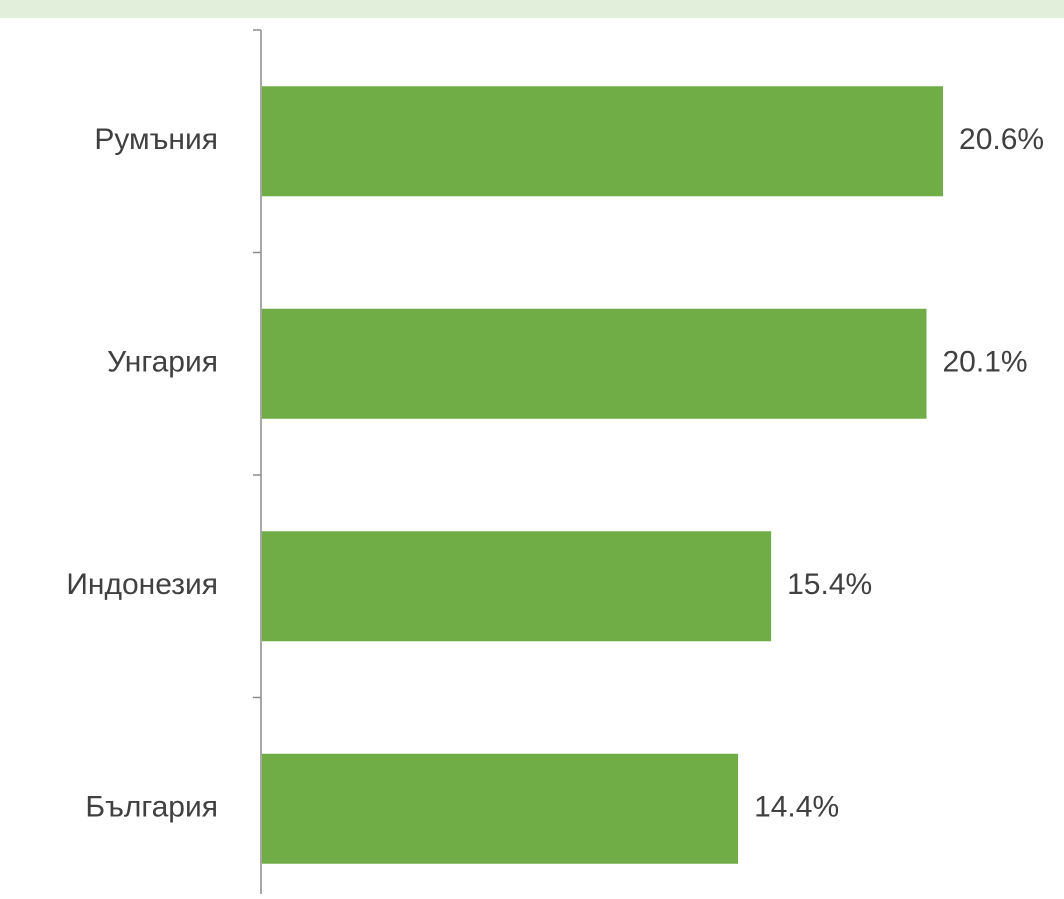 Image resolution: width=1064 pixels, height=899 pixels. Describe the element at coordinates (142, 584) in the screenshot. I see `category-label: Индонезия` at that location.